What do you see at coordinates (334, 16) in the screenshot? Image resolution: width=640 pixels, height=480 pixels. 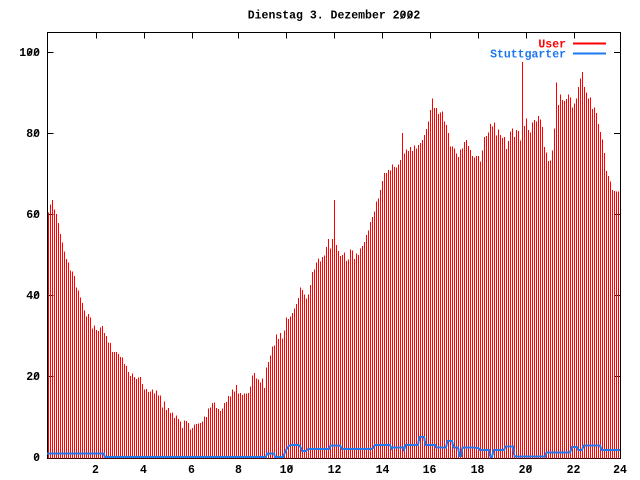 I see `svg-text: Dienstag 3. Dezember 2002` at bounding box center [334, 16].